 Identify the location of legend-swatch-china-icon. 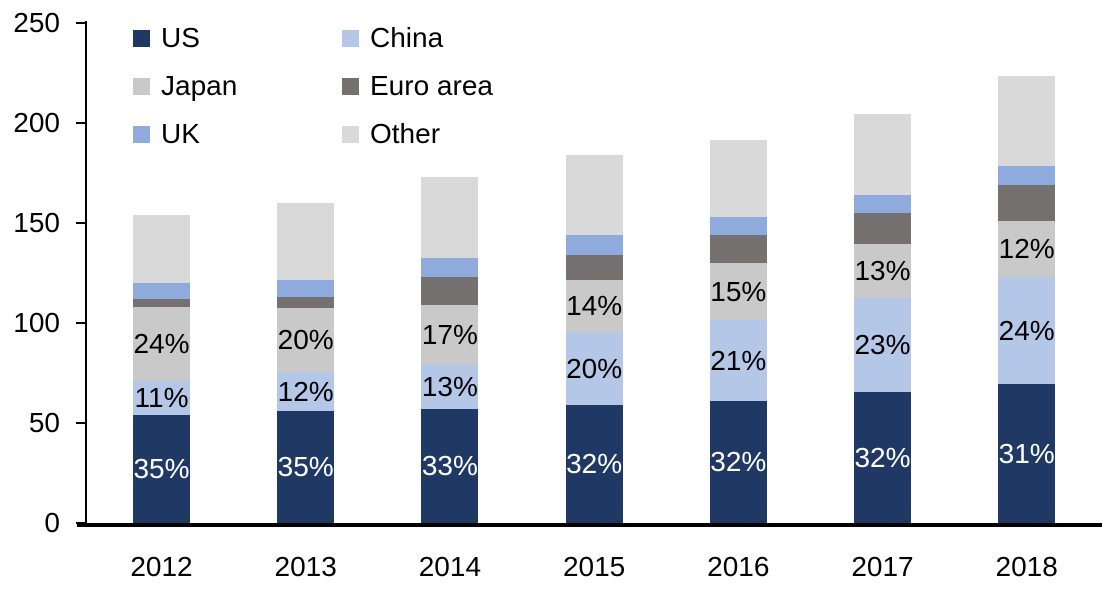
(350, 38).